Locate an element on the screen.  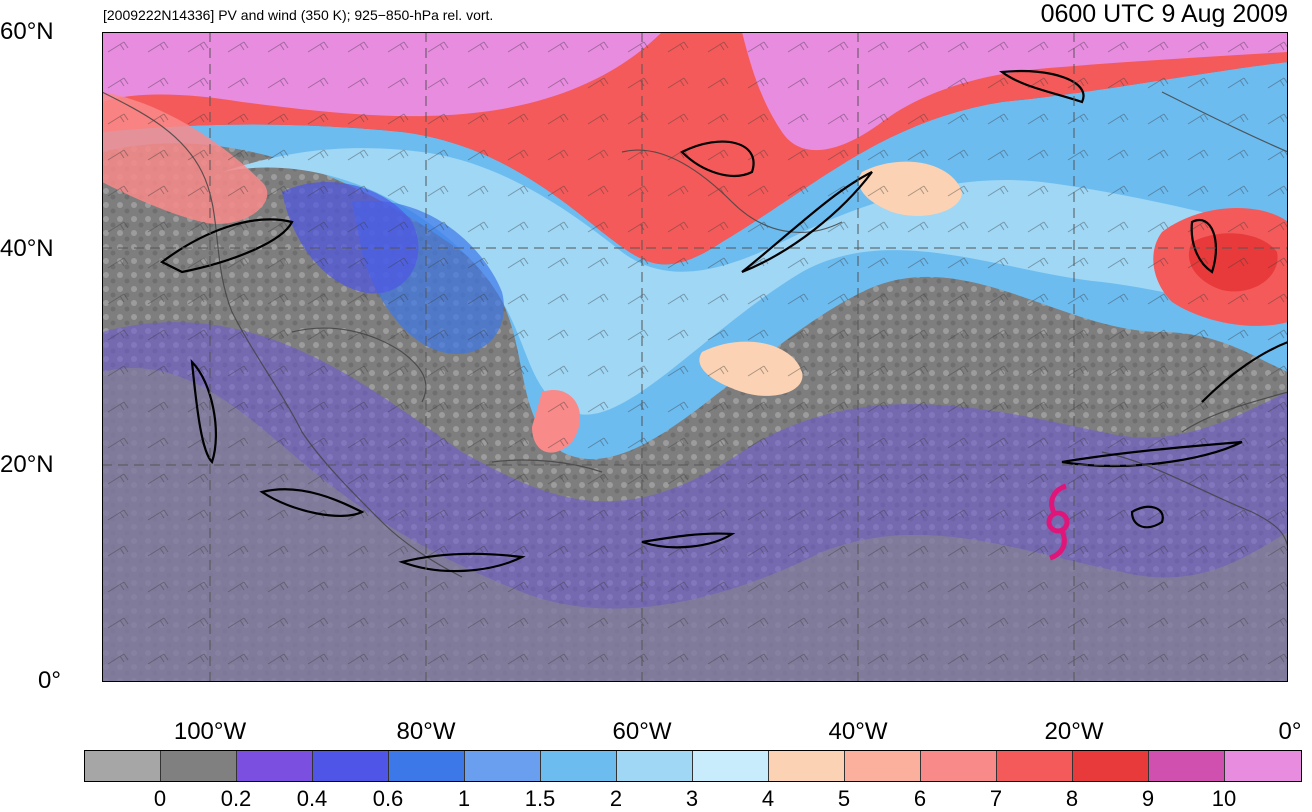
lon-label-40w: 40°W is located at coordinates (858, 731).